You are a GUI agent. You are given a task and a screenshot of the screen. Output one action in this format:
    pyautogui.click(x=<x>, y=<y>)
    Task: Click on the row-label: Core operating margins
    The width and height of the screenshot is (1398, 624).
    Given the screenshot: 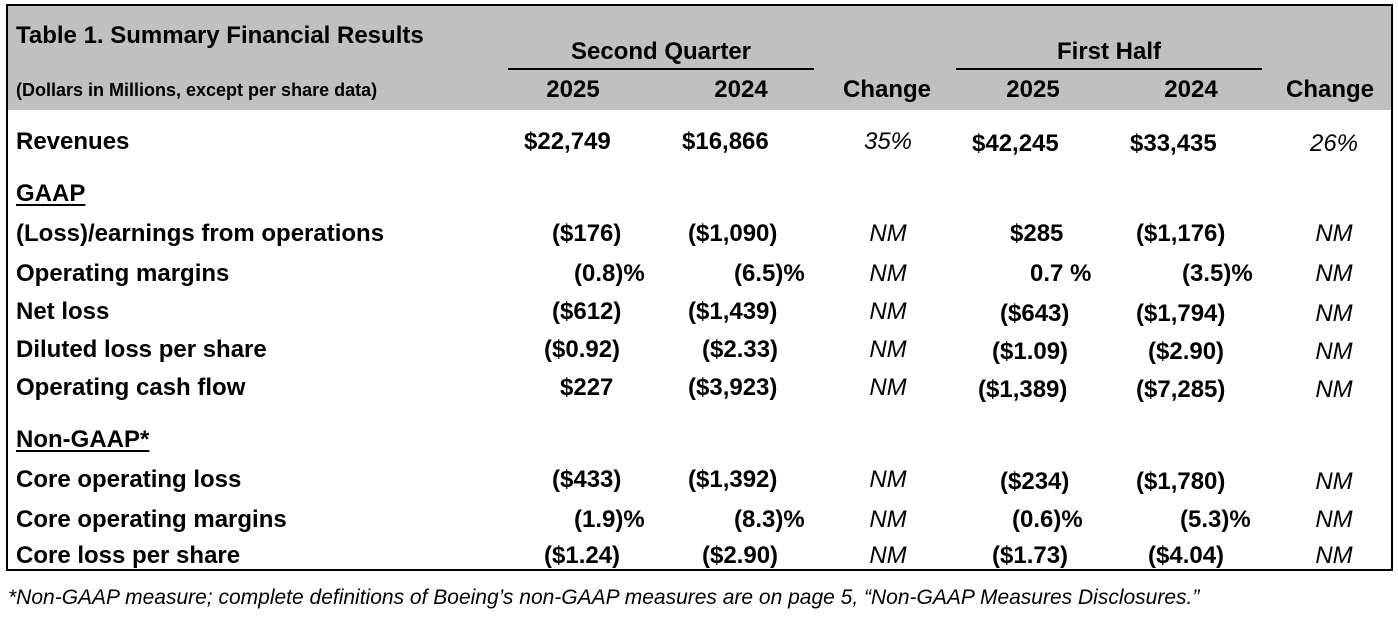 What is the action you would take?
    pyautogui.click(x=151, y=519)
    